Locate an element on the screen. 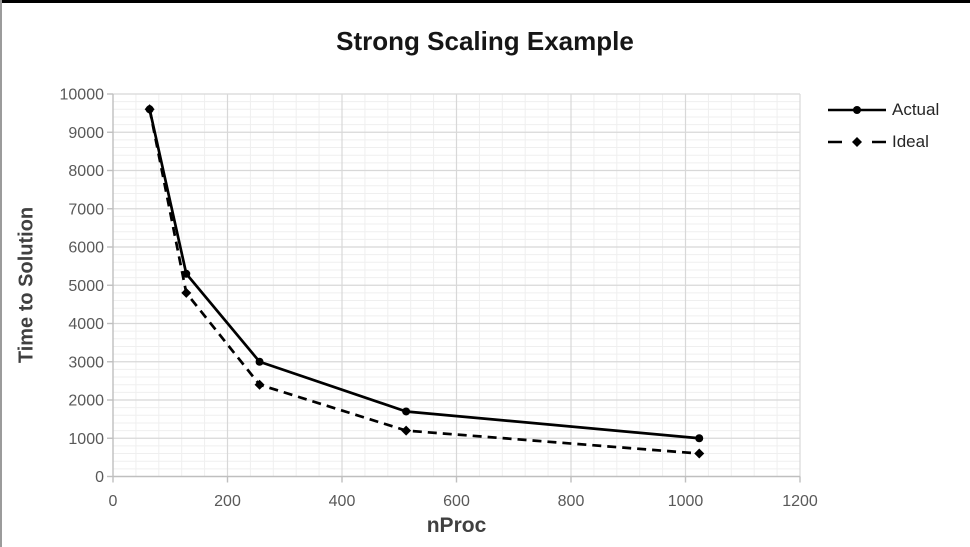 This screenshot has width=970, height=547. x-tick-label: 200 is located at coordinates (227, 501).